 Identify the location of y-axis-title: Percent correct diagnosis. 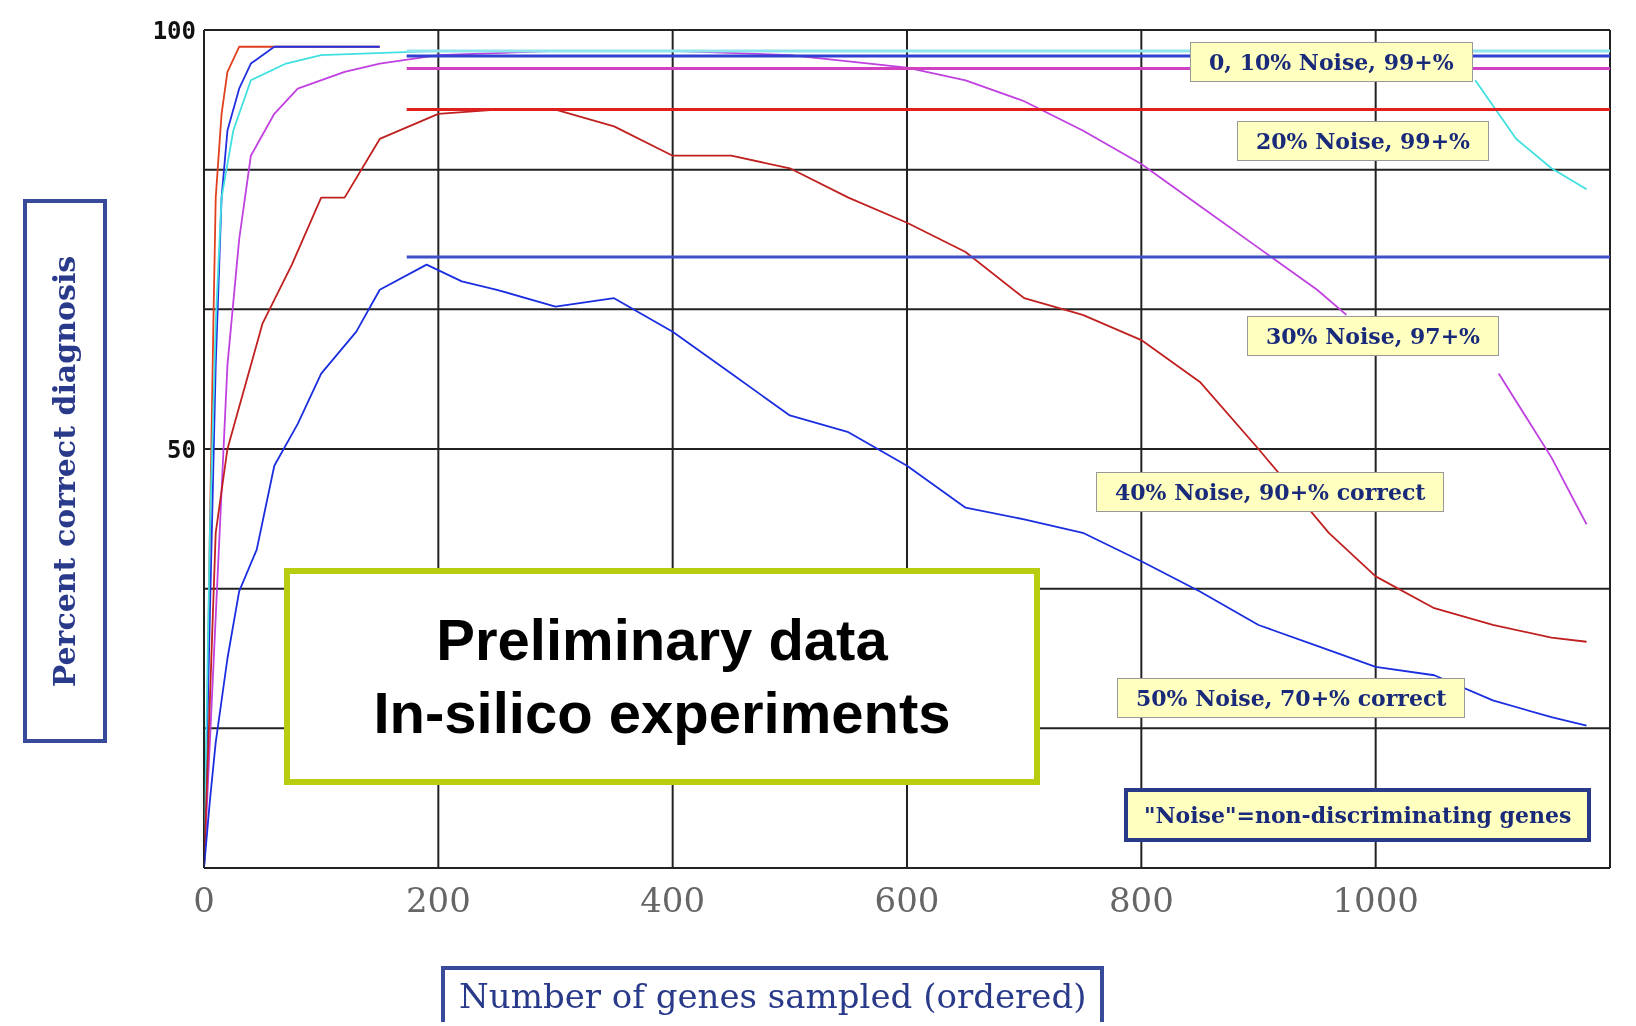
(65, 471).